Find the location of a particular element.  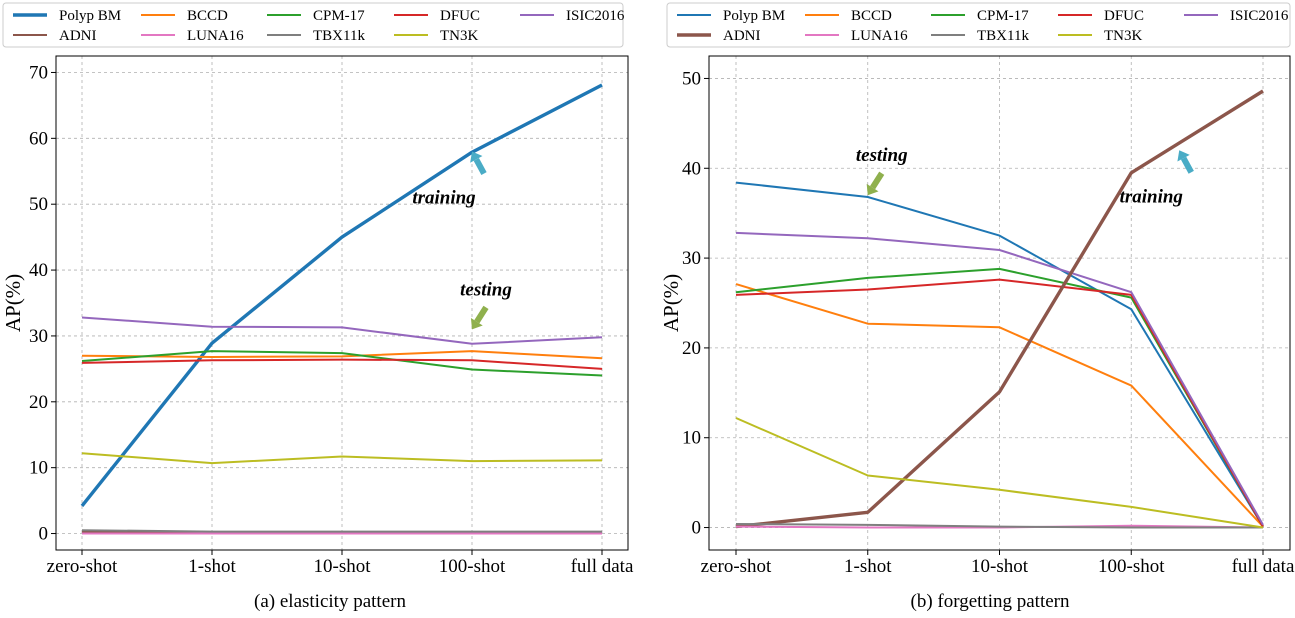

legend-item-cpm-17: CPM-17 is located at coordinates (980, 16).